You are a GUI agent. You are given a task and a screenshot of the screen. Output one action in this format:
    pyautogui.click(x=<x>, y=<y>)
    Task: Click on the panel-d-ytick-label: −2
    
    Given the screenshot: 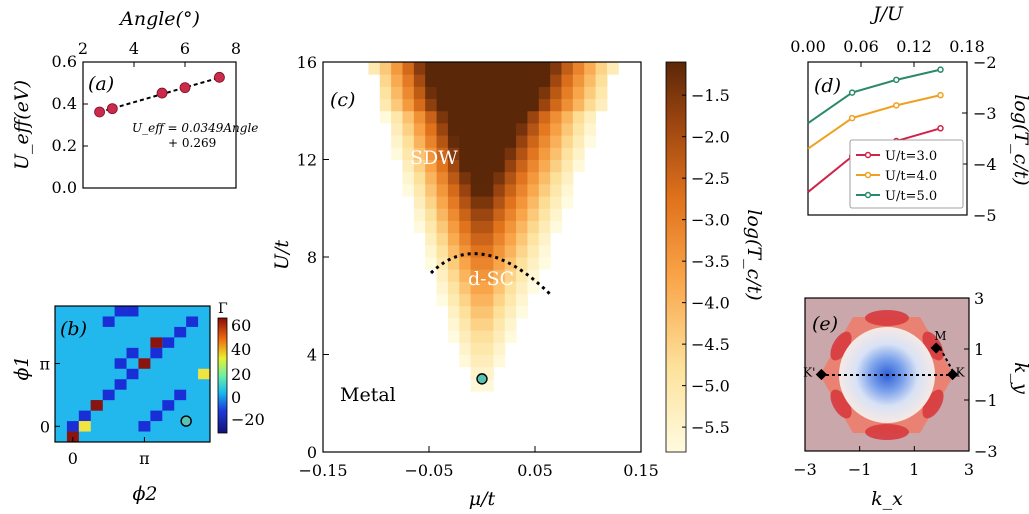 What is the action you would take?
    pyautogui.click(x=985, y=62)
    